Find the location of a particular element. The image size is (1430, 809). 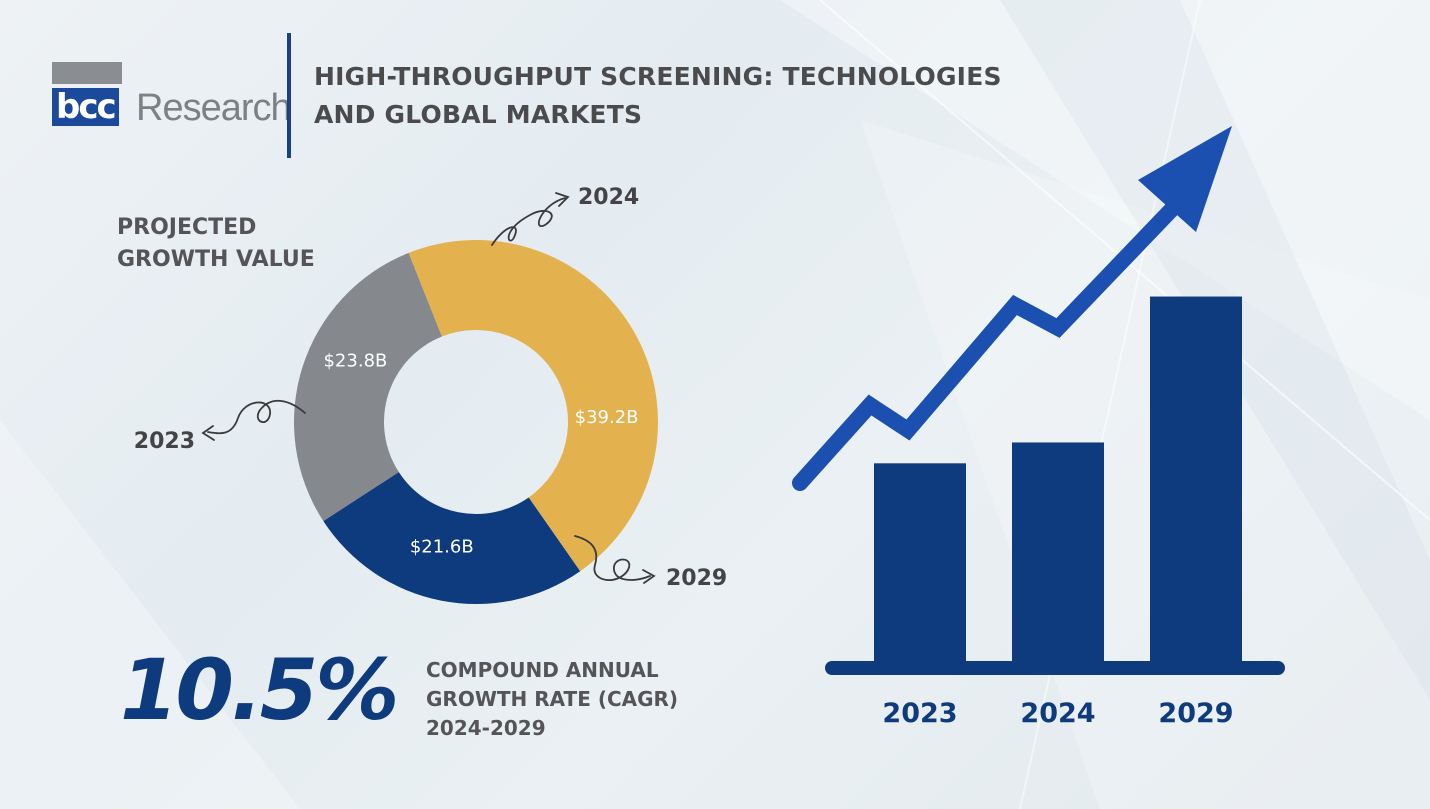

donut-slice-2024 is located at coordinates (367, 387).